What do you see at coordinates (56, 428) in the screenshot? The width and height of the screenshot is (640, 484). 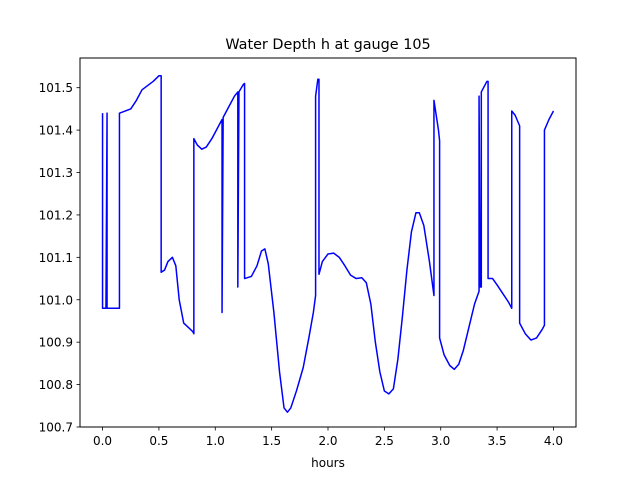 I see `y-tick-label: 100.7` at bounding box center [56, 428].